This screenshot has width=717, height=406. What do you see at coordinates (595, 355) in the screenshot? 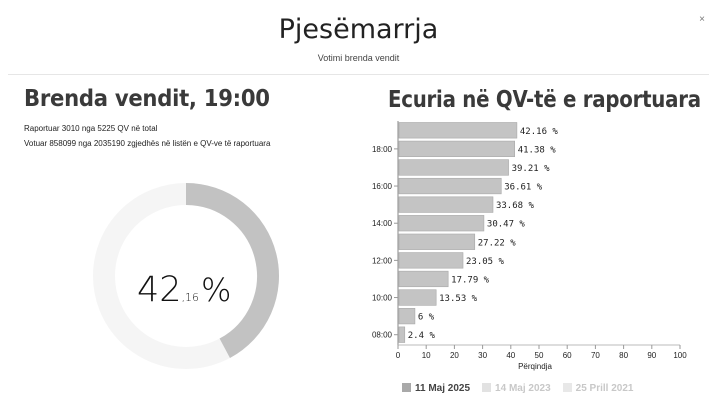
I see `x-tick-label: 70` at bounding box center [595, 355].